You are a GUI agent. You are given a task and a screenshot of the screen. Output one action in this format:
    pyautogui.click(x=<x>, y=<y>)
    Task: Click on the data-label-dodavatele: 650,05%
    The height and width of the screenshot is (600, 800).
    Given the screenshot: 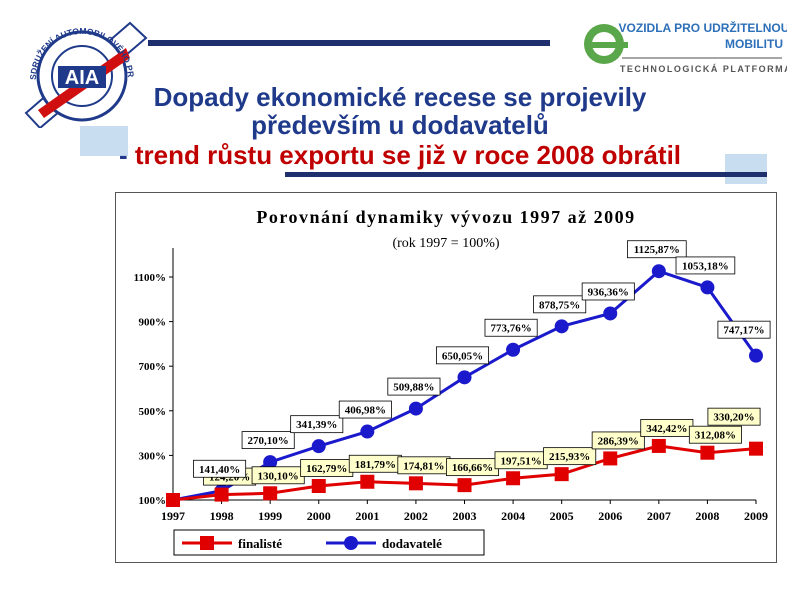 What is the action you would take?
    pyautogui.click(x=462, y=355)
    